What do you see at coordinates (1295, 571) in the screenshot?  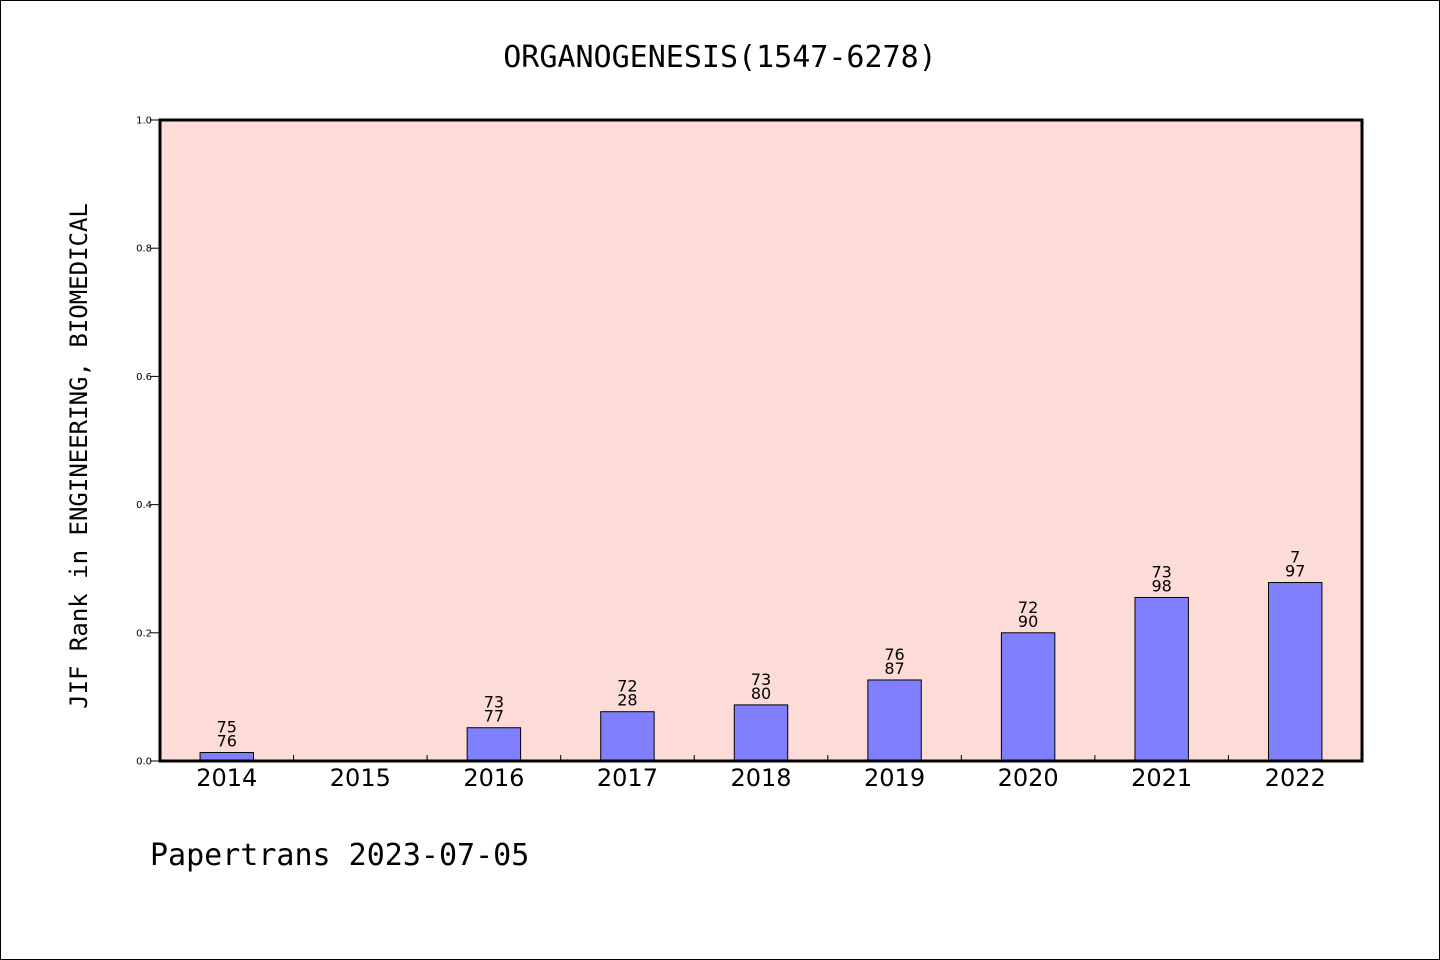 I see `bar-label-total: 97` at bounding box center [1295, 571].